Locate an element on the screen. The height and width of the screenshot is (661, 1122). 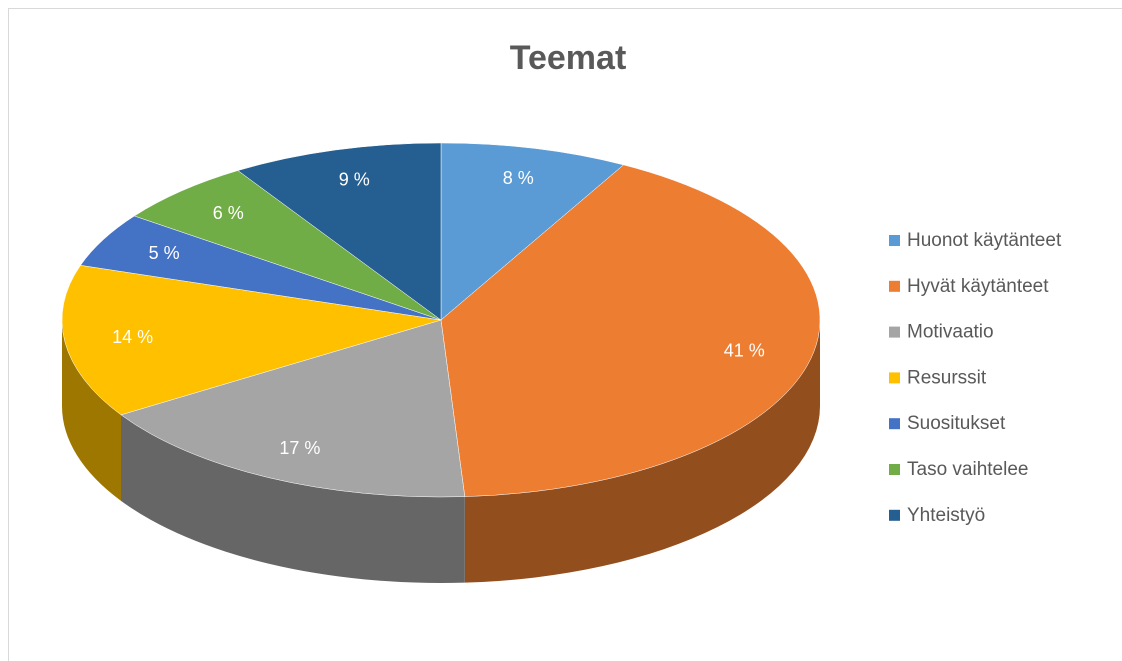
legend-label: Suositukset is located at coordinates (956, 423).